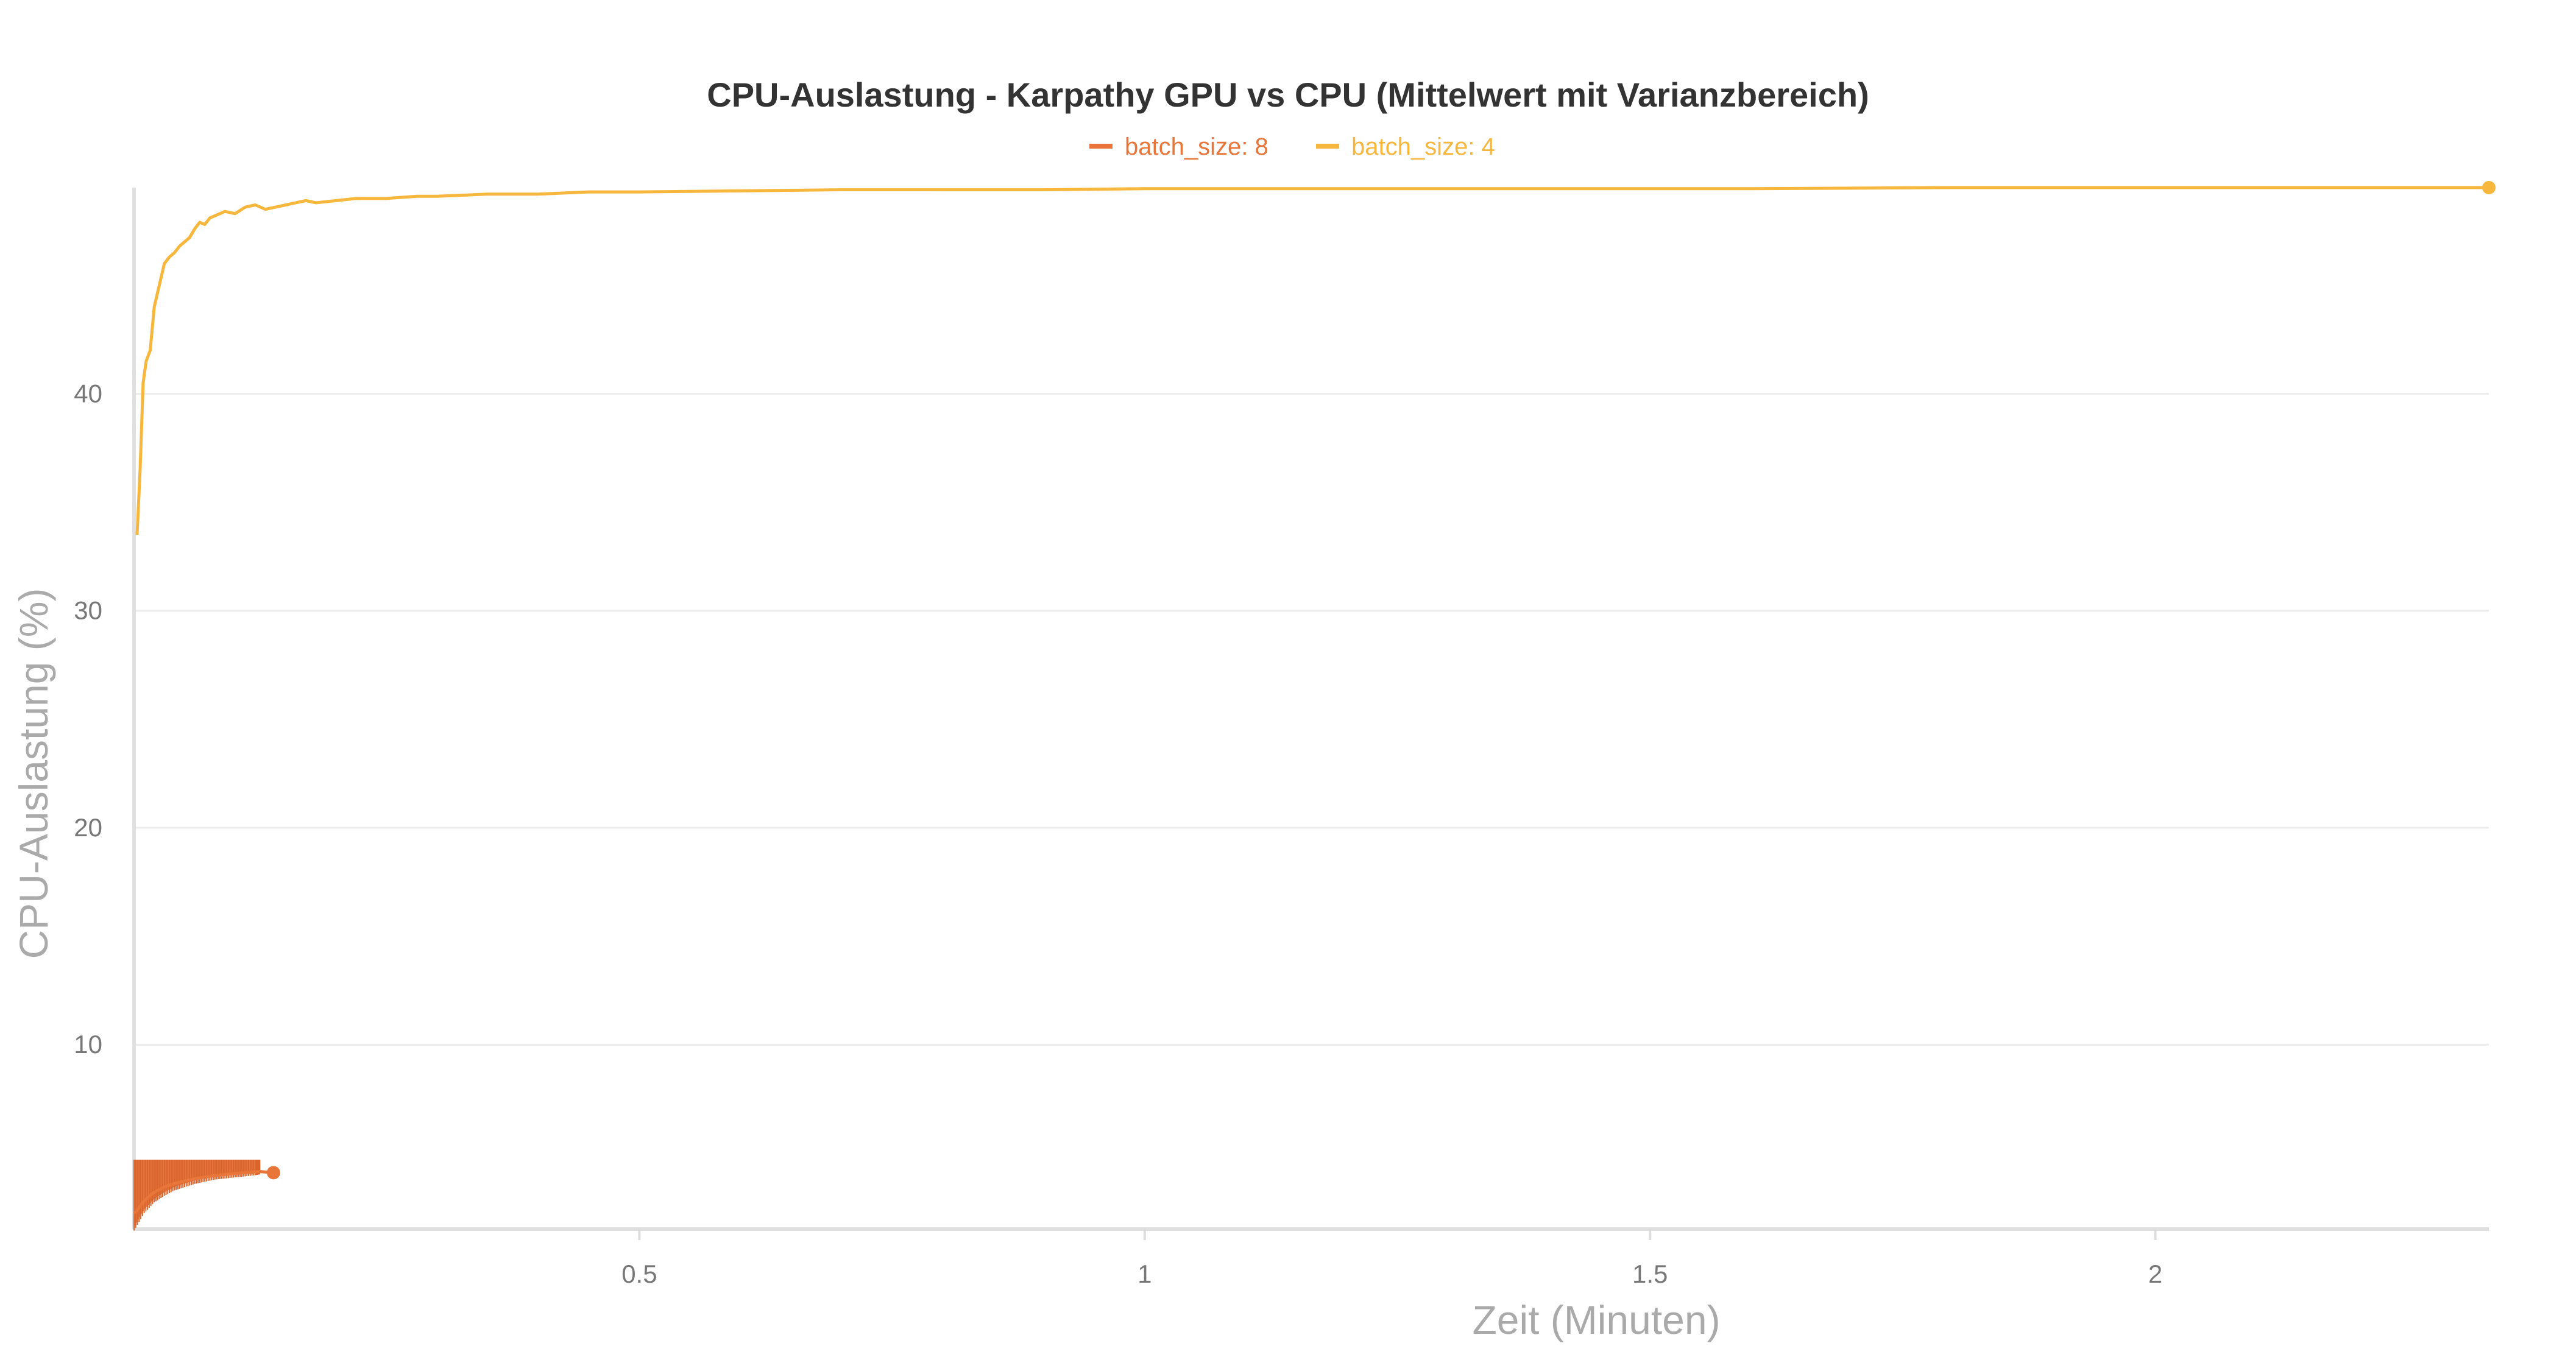 Image resolution: width=2576 pixels, height=1357 pixels. I want to click on x-tick-label: 1.5, so click(1650, 1274).